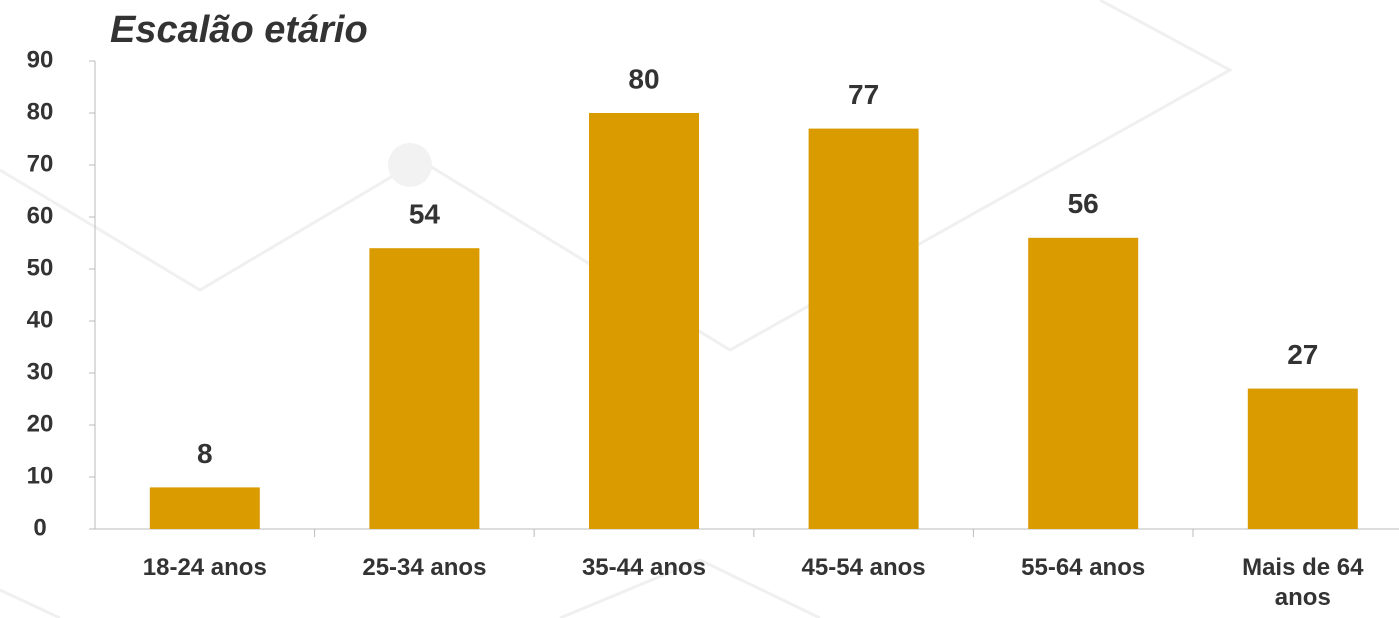 The height and width of the screenshot is (618, 1399). I want to click on value-label: 8, so click(205, 453).